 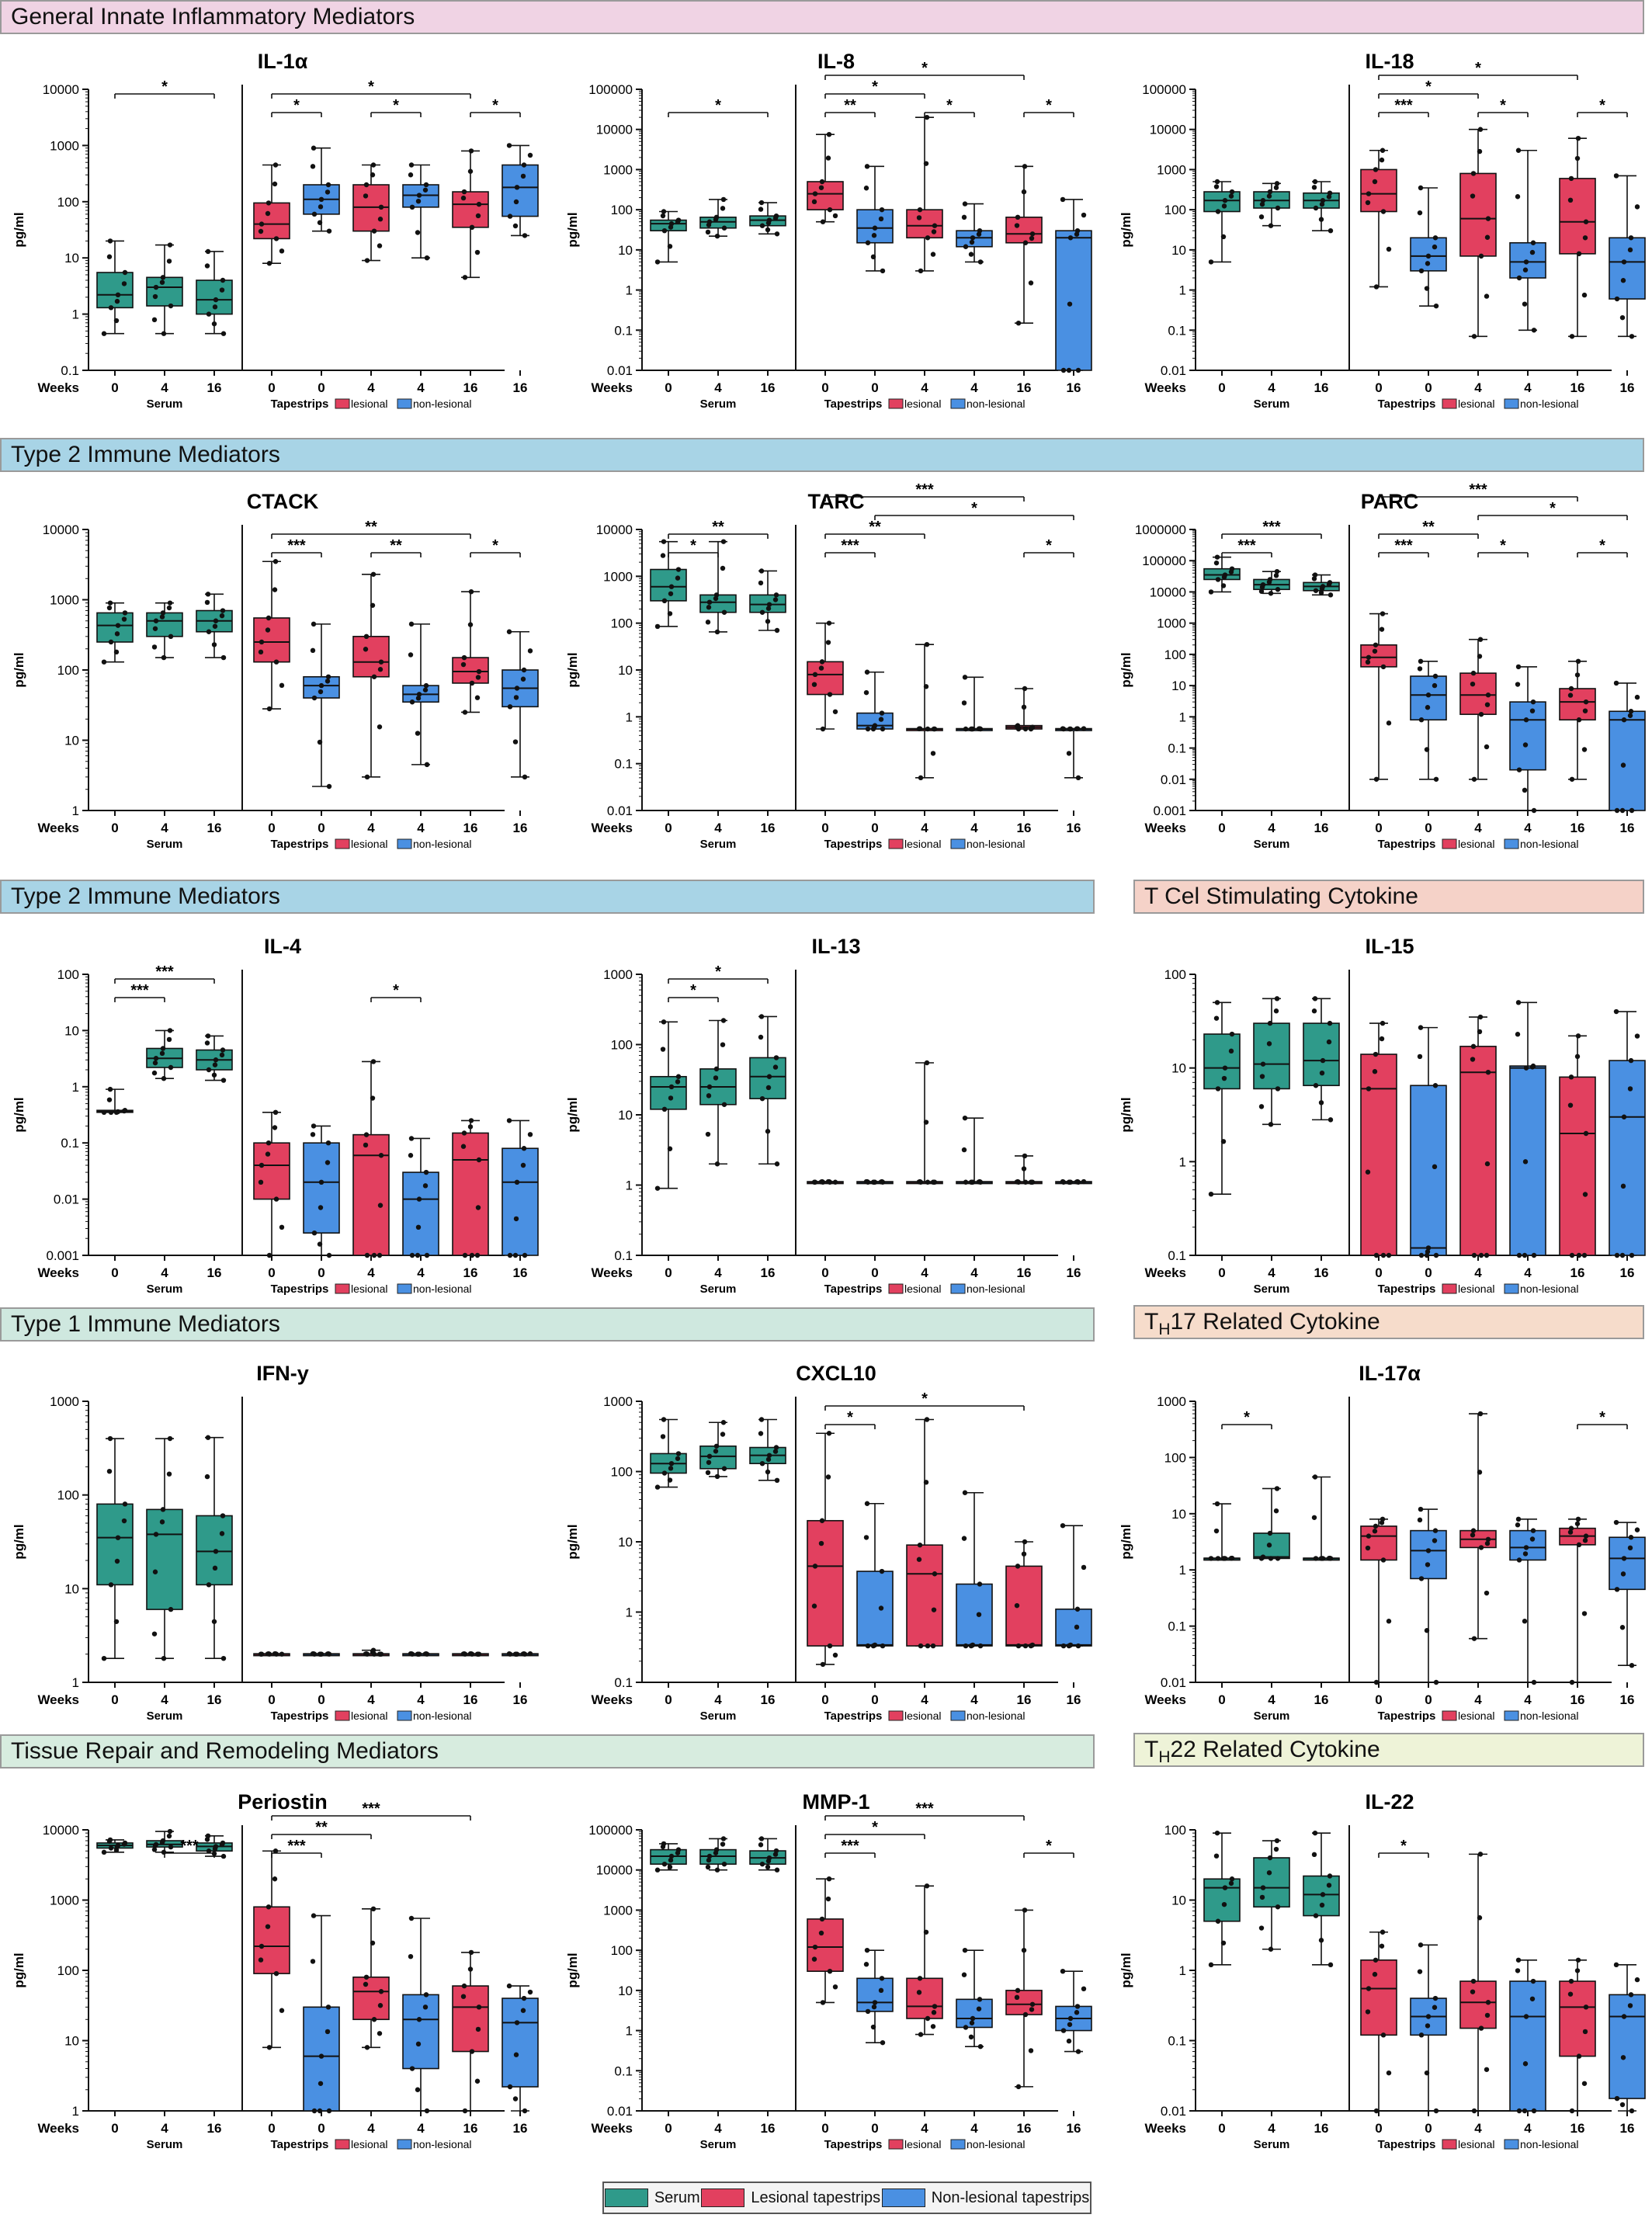 I want to click on nonlesional-label: non-lesional, so click(x=442, y=2144).